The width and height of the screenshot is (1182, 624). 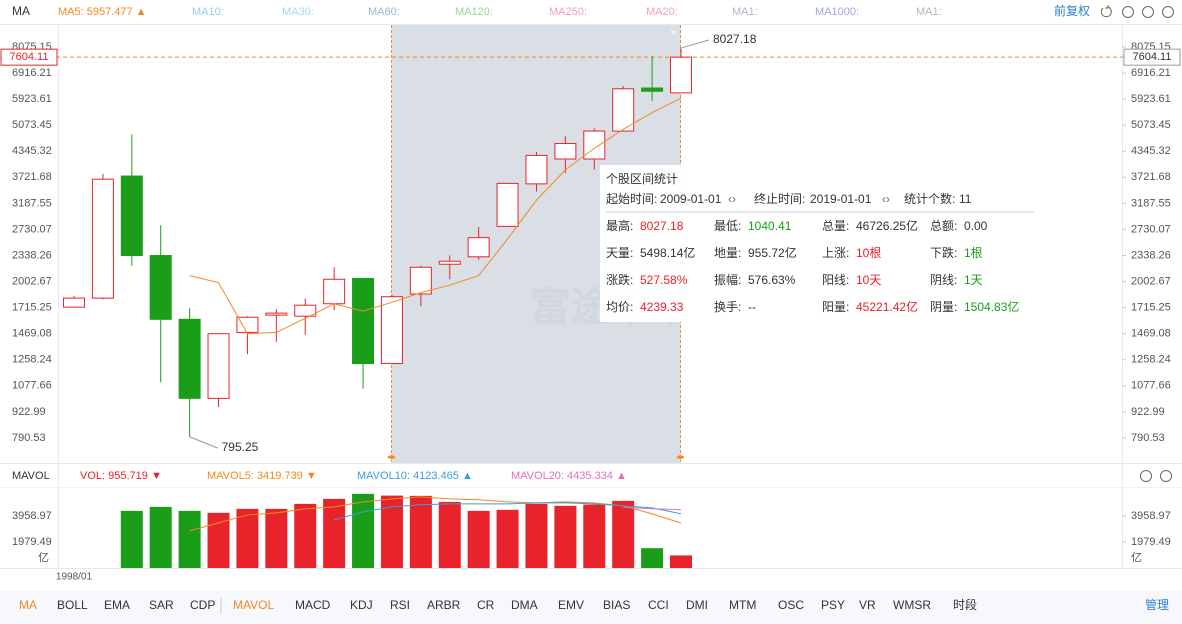 What do you see at coordinates (835, 307) in the screenshot?
I see `stat-label: 阳量:` at bounding box center [835, 307].